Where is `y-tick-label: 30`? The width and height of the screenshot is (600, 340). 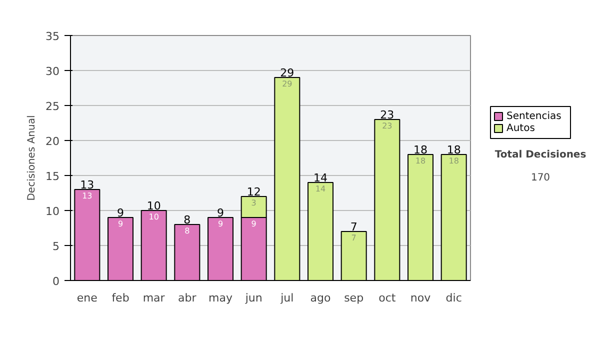 y-tick-label: 30 is located at coordinates (53, 71).